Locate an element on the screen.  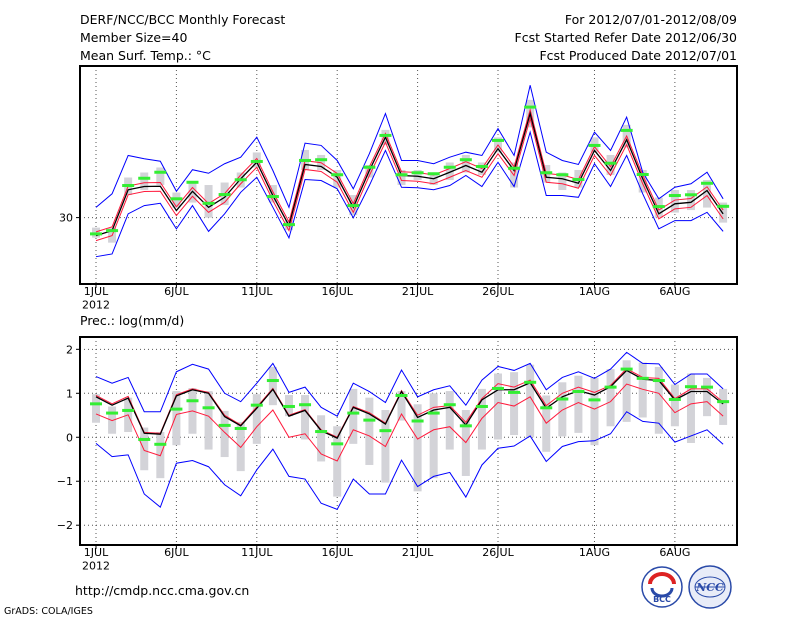
produced-date: Fcst Produced Date 2012/07/01 is located at coordinates (638, 55).